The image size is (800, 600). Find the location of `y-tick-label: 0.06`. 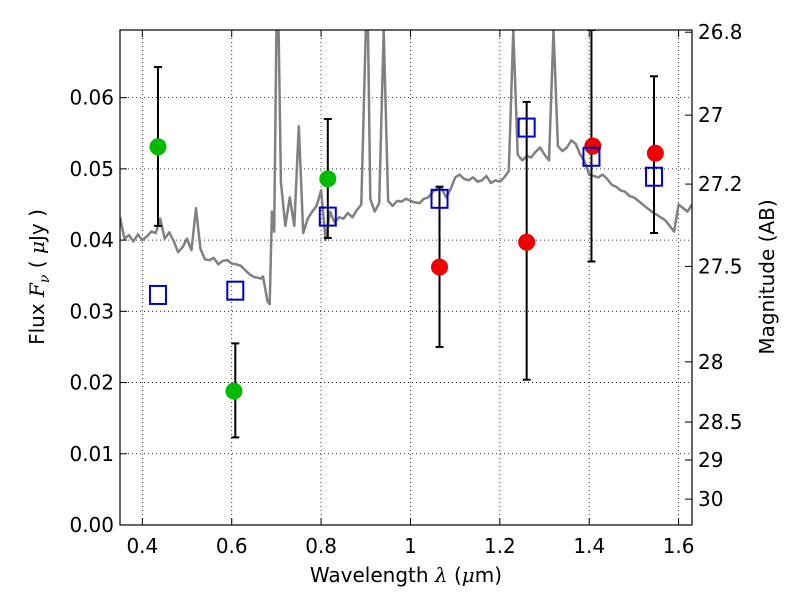

y-tick-label: 0.06 is located at coordinates (91, 98).